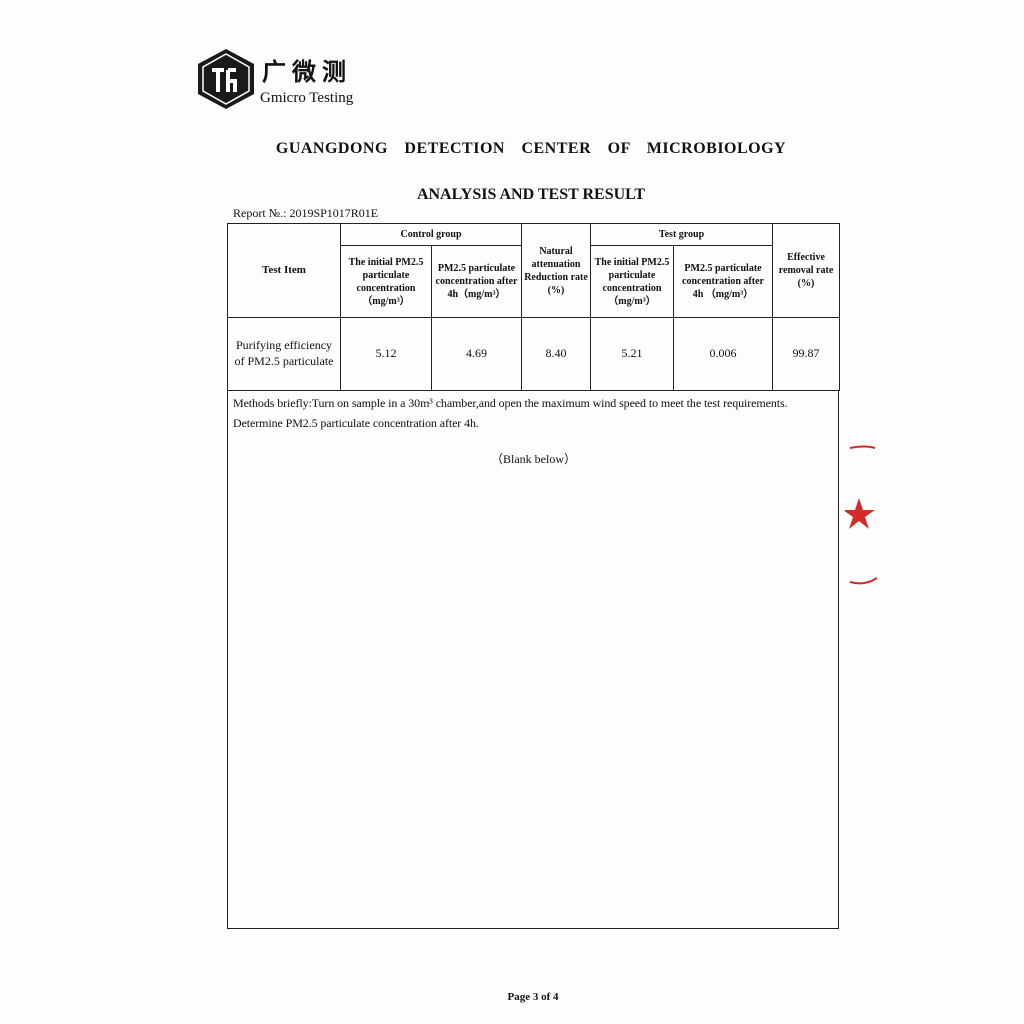 The height and width of the screenshot is (1024, 1024). Describe the element at coordinates (307, 72) in the screenshot. I see `logo-chinese-text: 广微测` at that location.